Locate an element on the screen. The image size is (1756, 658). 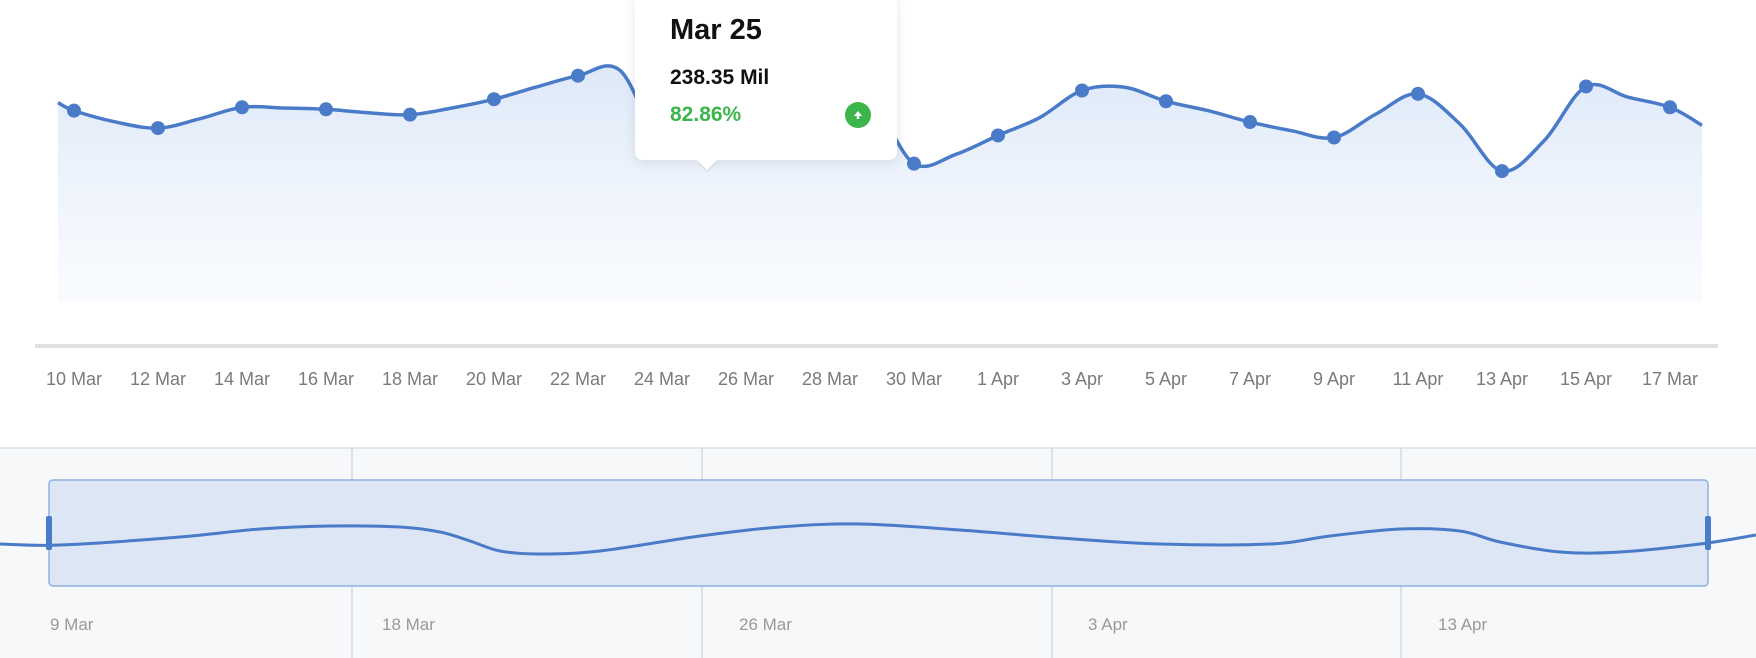
x-tick-label: 16 Mar is located at coordinates (326, 379).